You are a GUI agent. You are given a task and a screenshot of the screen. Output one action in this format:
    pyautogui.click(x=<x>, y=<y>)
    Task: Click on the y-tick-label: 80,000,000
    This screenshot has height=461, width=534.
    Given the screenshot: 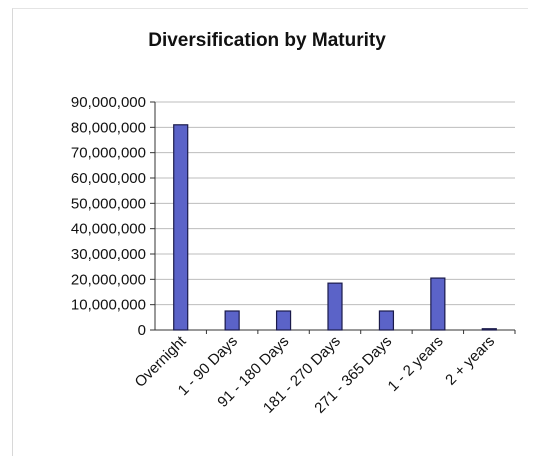 What is the action you would take?
    pyautogui.click(x=108, y=127)
    